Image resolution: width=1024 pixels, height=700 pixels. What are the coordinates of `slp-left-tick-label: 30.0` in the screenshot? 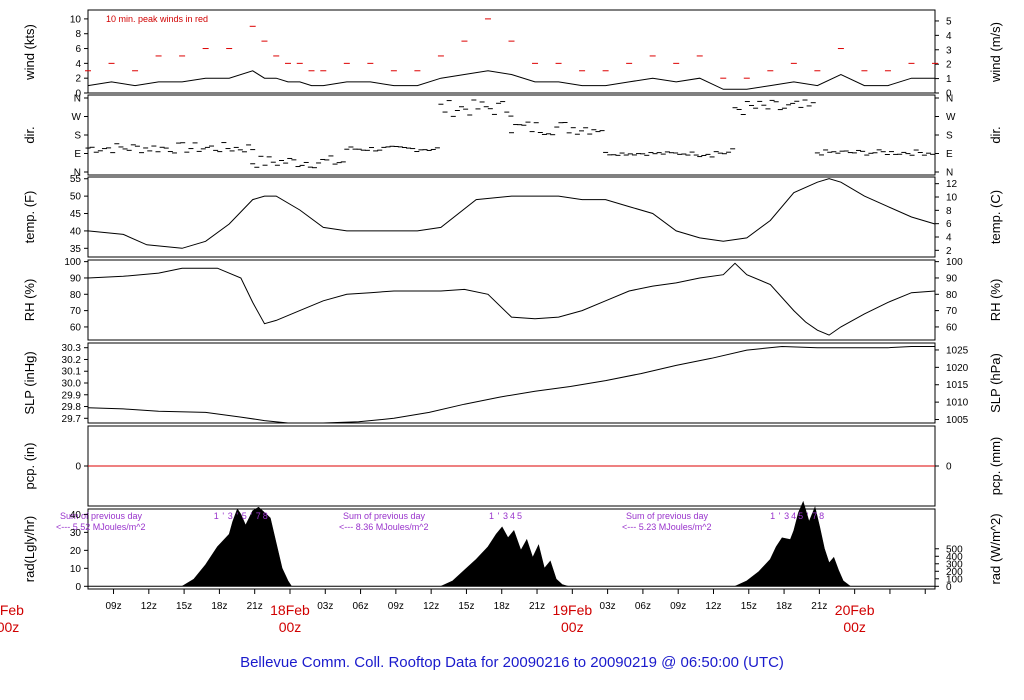 It's located at (72, 384).